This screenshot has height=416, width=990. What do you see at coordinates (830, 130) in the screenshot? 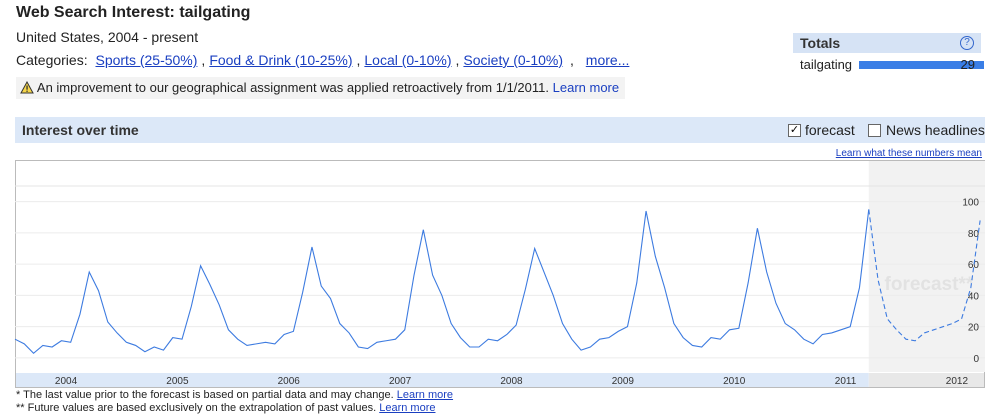
I see `forecast-label: forecast` at bounding box center [830, 130].